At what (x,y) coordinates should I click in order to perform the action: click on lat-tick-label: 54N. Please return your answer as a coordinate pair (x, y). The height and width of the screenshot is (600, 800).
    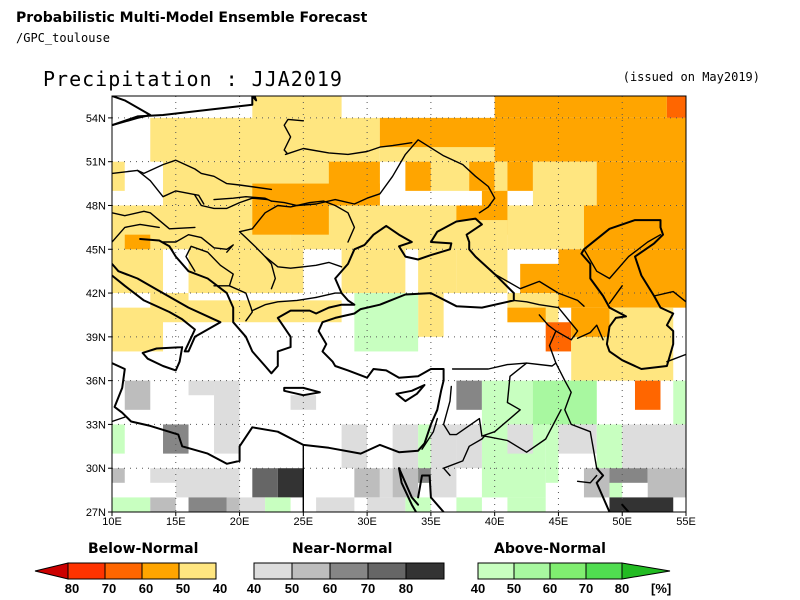
    Looking at the image, I should click on (96, 119).